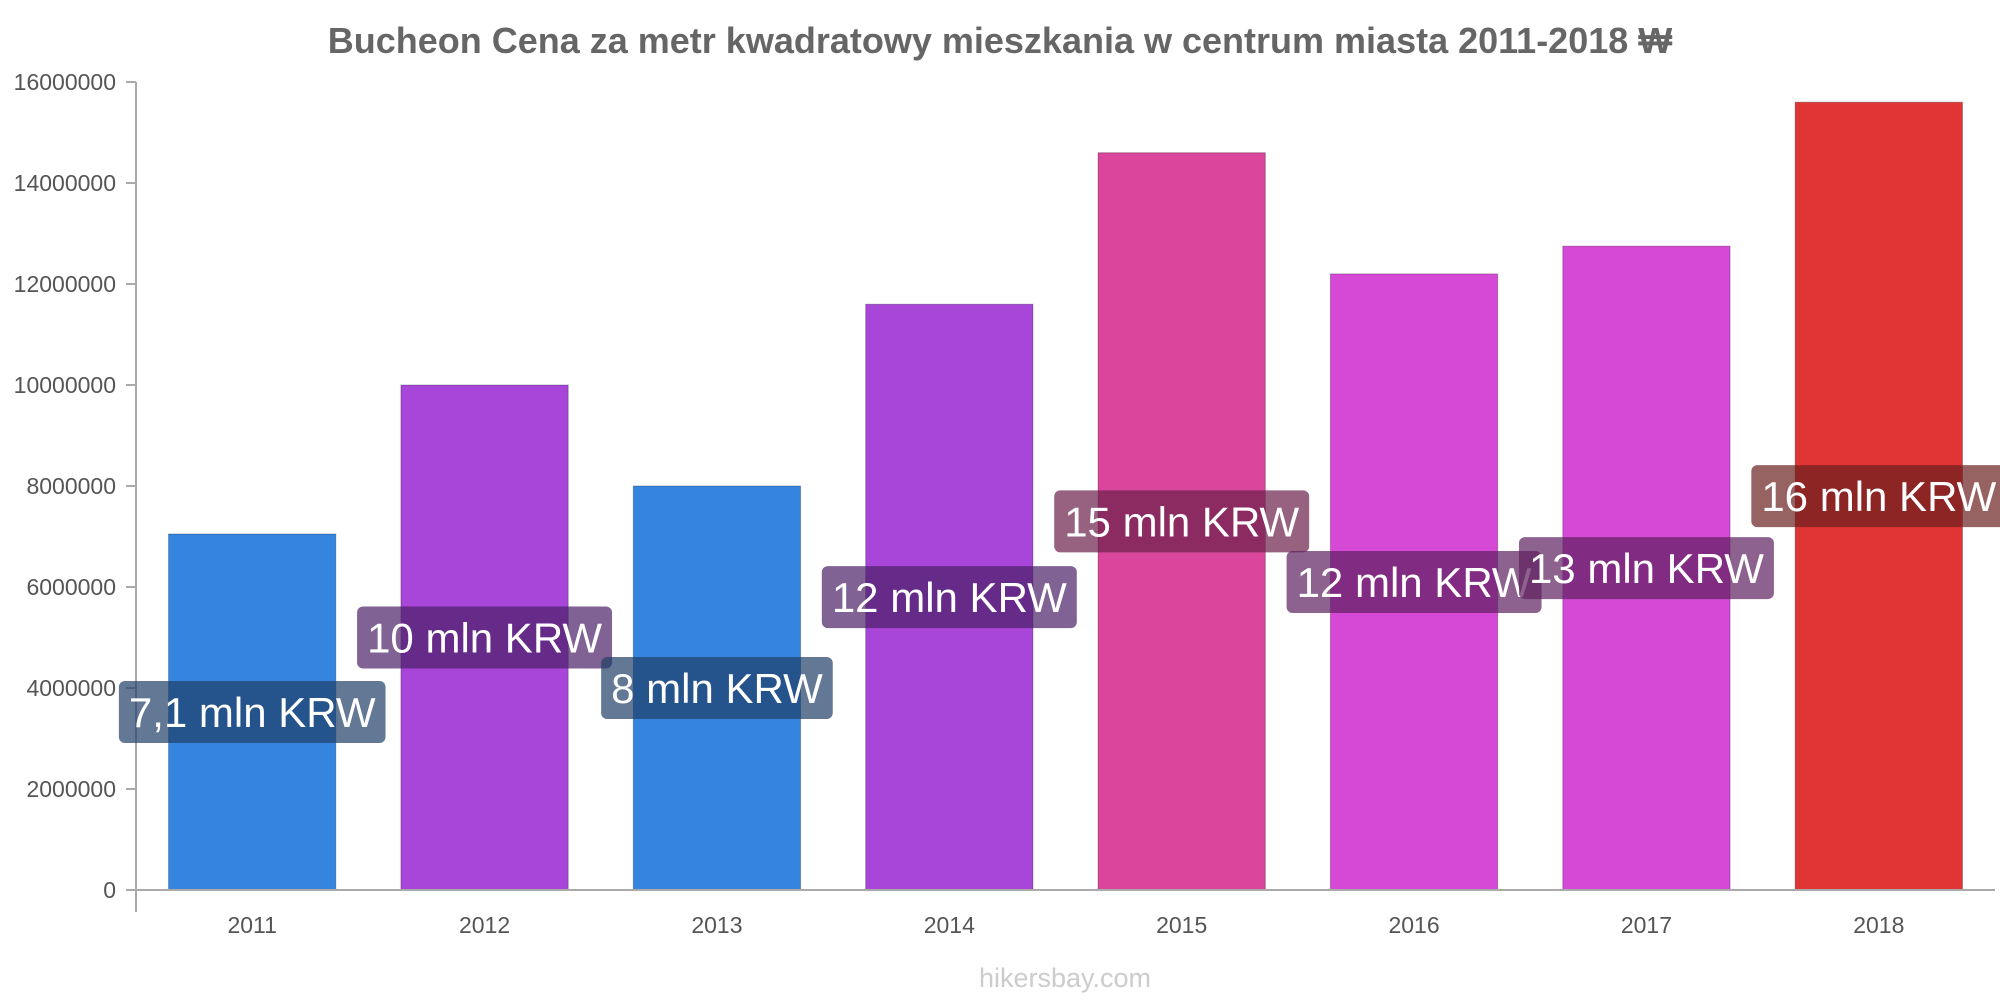 The height and width of the screenshot is (1000, 2000). Describe the element at coordinates (65, 284) in the screenshot. I see `y-tick-label: 12000000` at that location.